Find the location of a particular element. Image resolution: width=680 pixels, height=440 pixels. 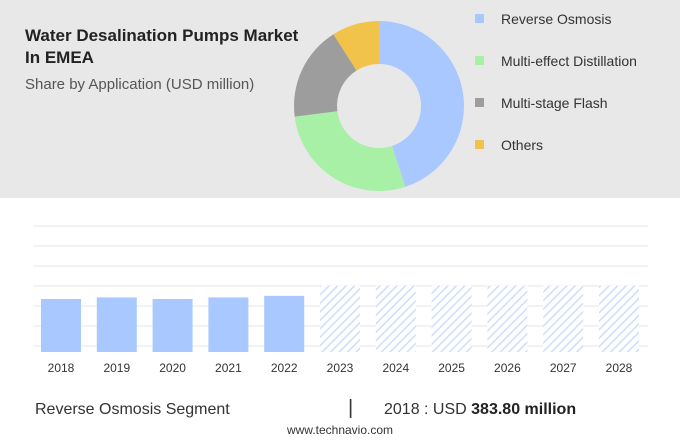

legend-label: Multi-effect Distillation is located at coordinates (569, 60).